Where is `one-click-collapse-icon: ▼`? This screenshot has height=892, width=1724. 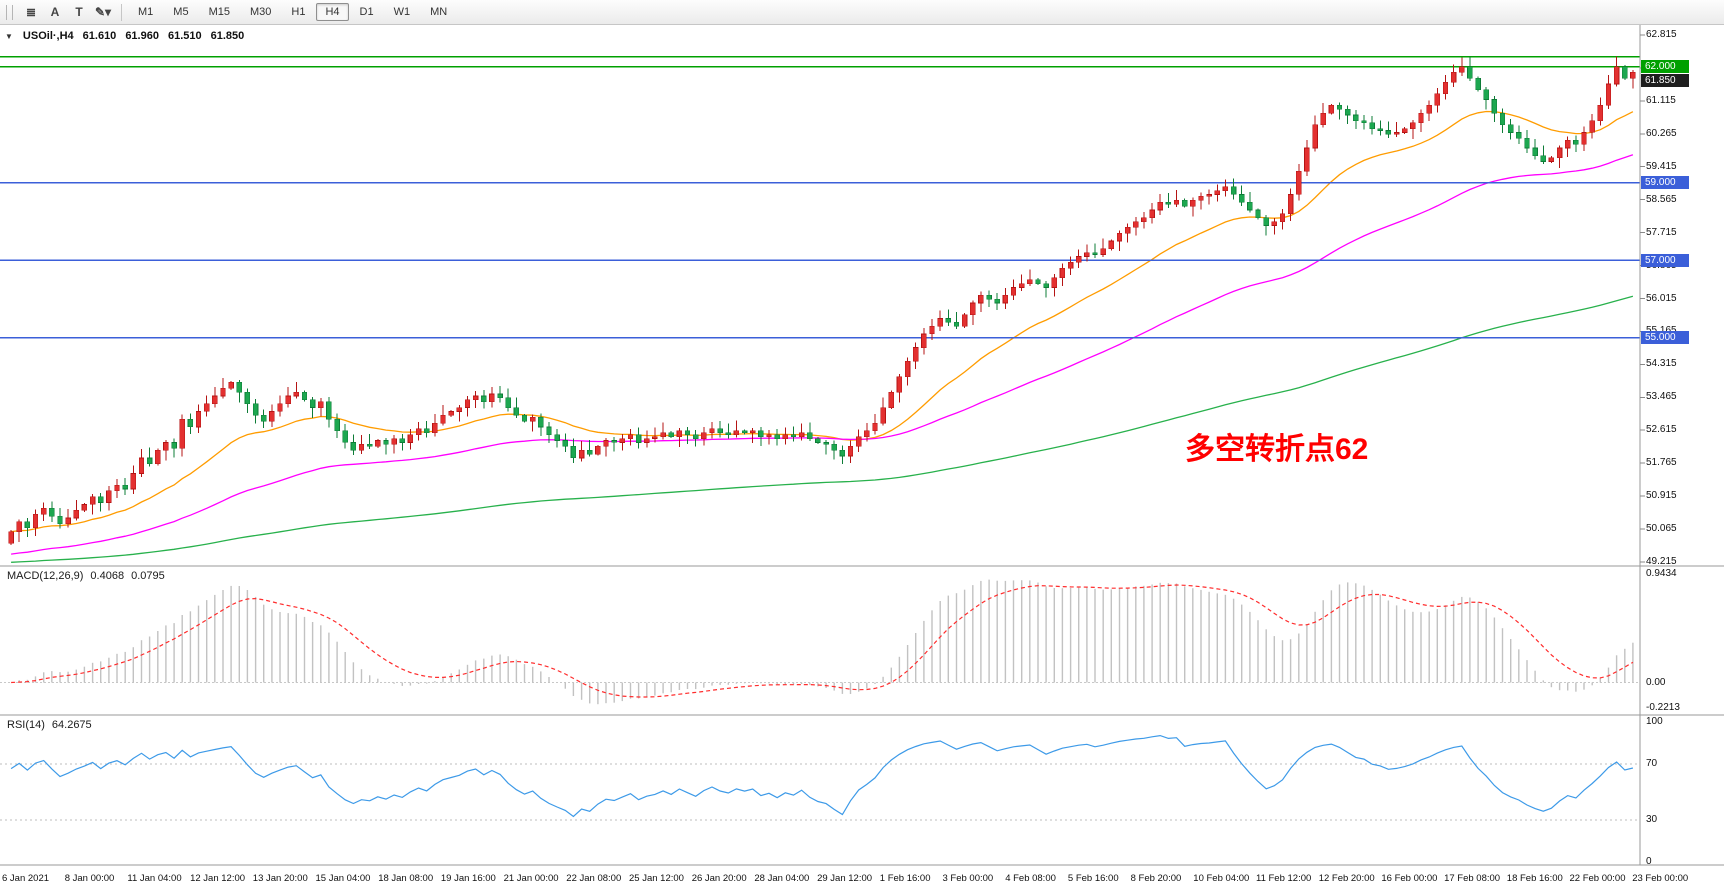
one-click-collapse-icon: ▼ is located at coordinates (9, 36).